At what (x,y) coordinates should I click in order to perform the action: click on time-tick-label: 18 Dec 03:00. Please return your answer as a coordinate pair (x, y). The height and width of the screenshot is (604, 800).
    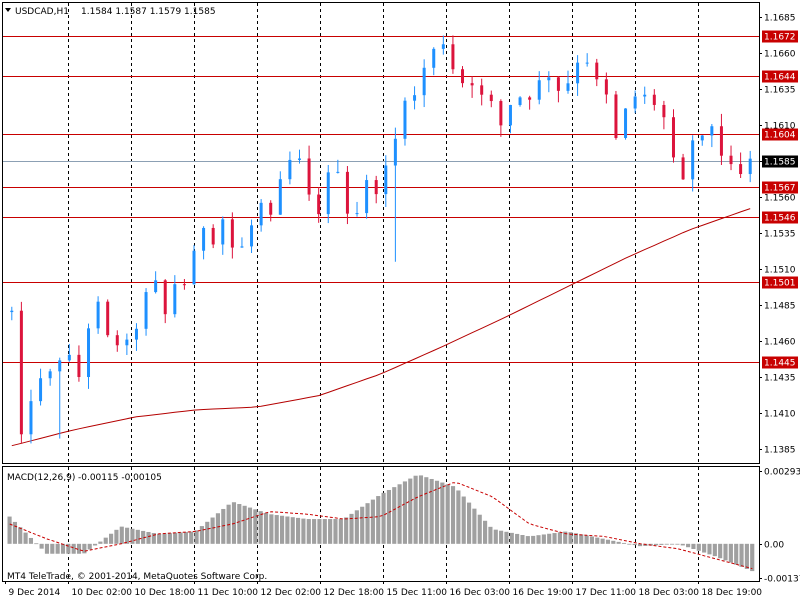
    Looking at the image, I should click on (669, 593).